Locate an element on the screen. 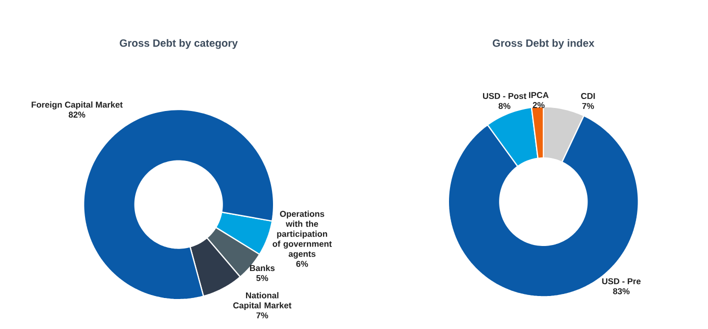 The height and width of the screenshot is (329, 708). slice-label: Banks is located at coordinates (262, 268).